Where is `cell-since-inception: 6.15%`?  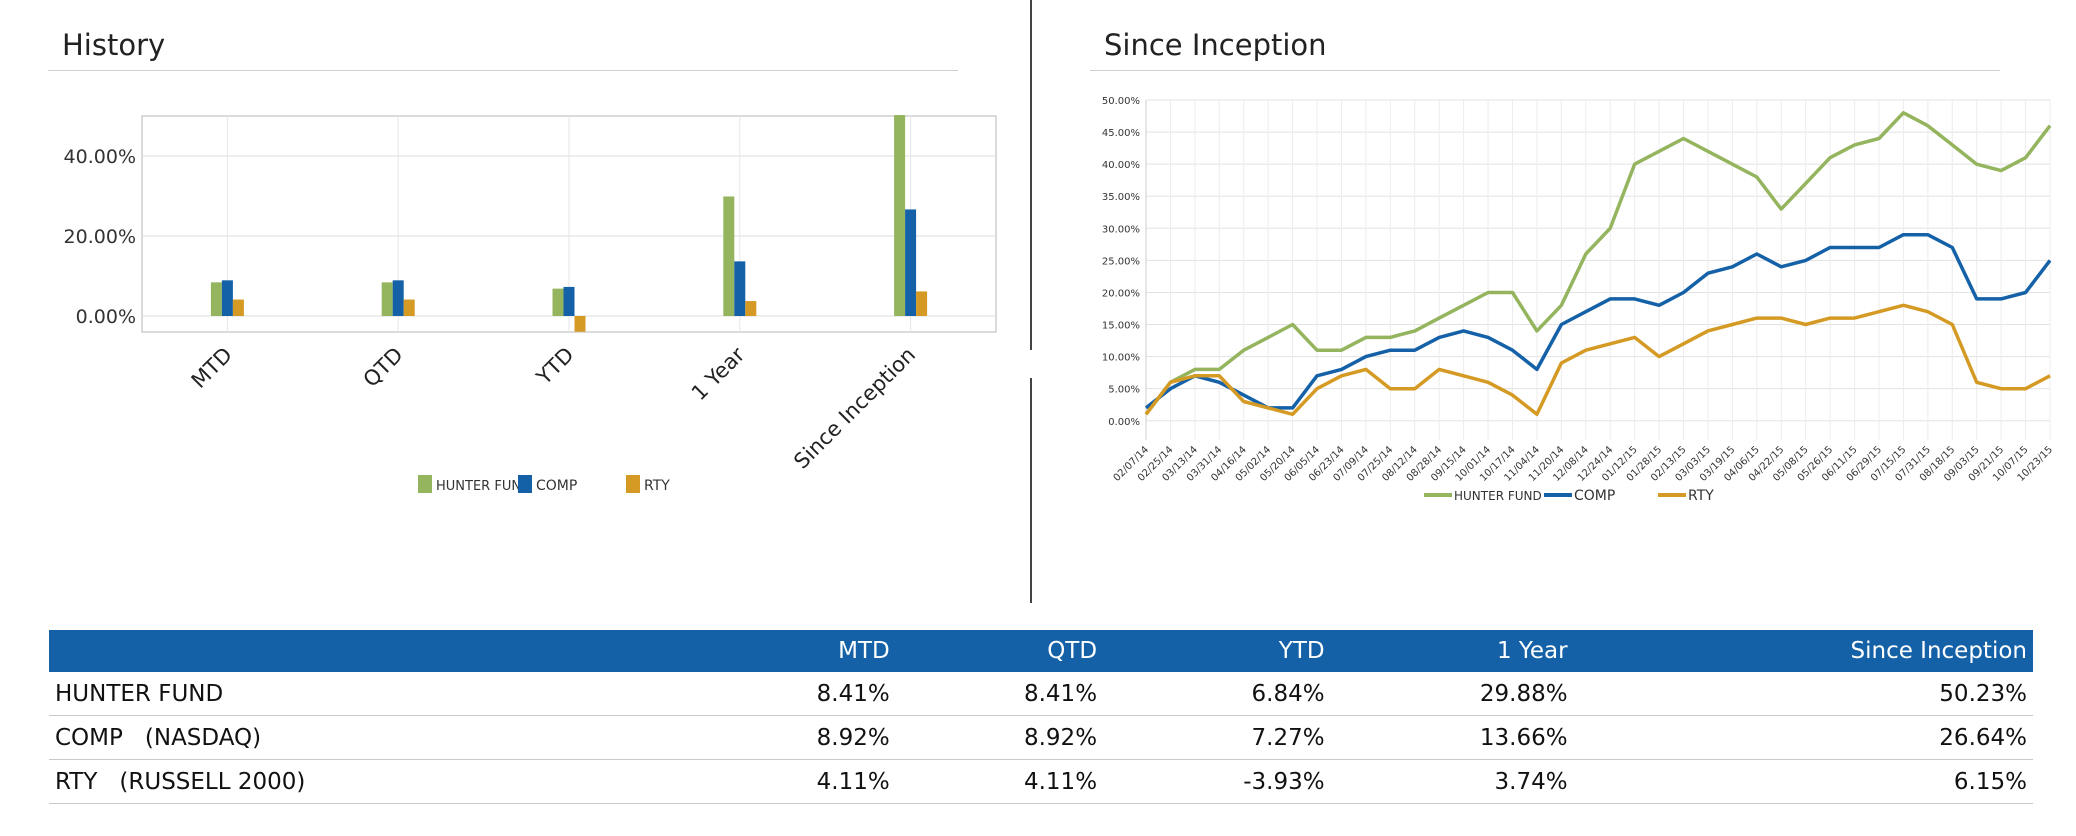 cell-since-inception: 6.15% is located at coordinates (1803, 781).